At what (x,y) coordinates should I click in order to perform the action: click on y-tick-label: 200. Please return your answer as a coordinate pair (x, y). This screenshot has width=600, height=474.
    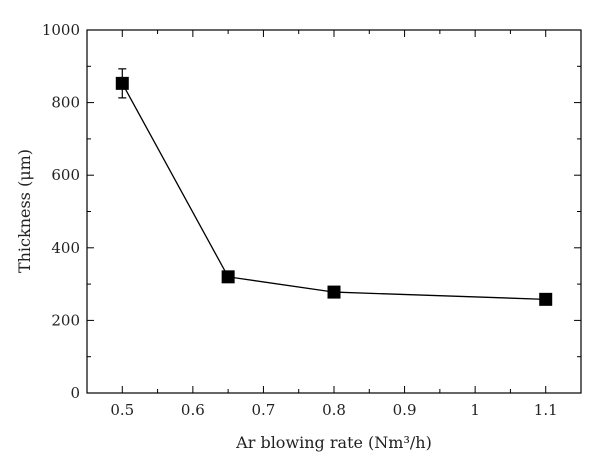
    Looking at the image, I should click on (65, 320).